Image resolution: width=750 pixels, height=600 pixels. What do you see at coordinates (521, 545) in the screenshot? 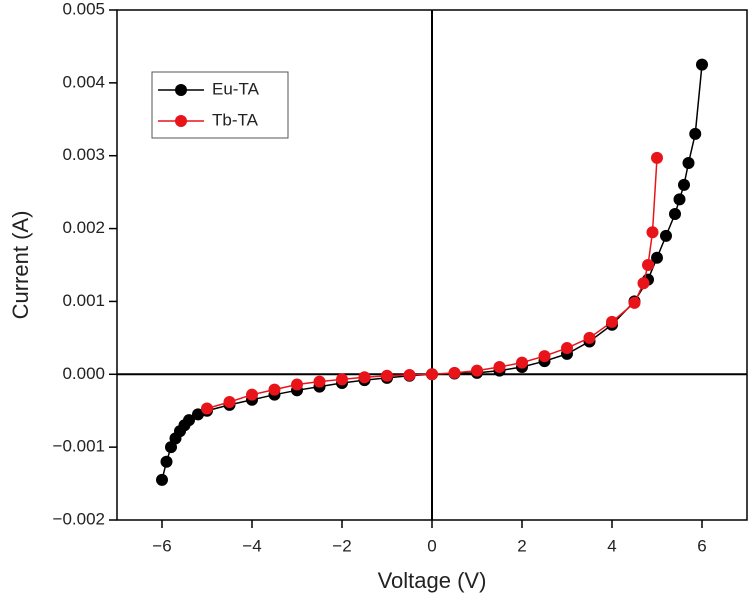
I see `x-tick-label: 2` at bounding box center [521, 545].